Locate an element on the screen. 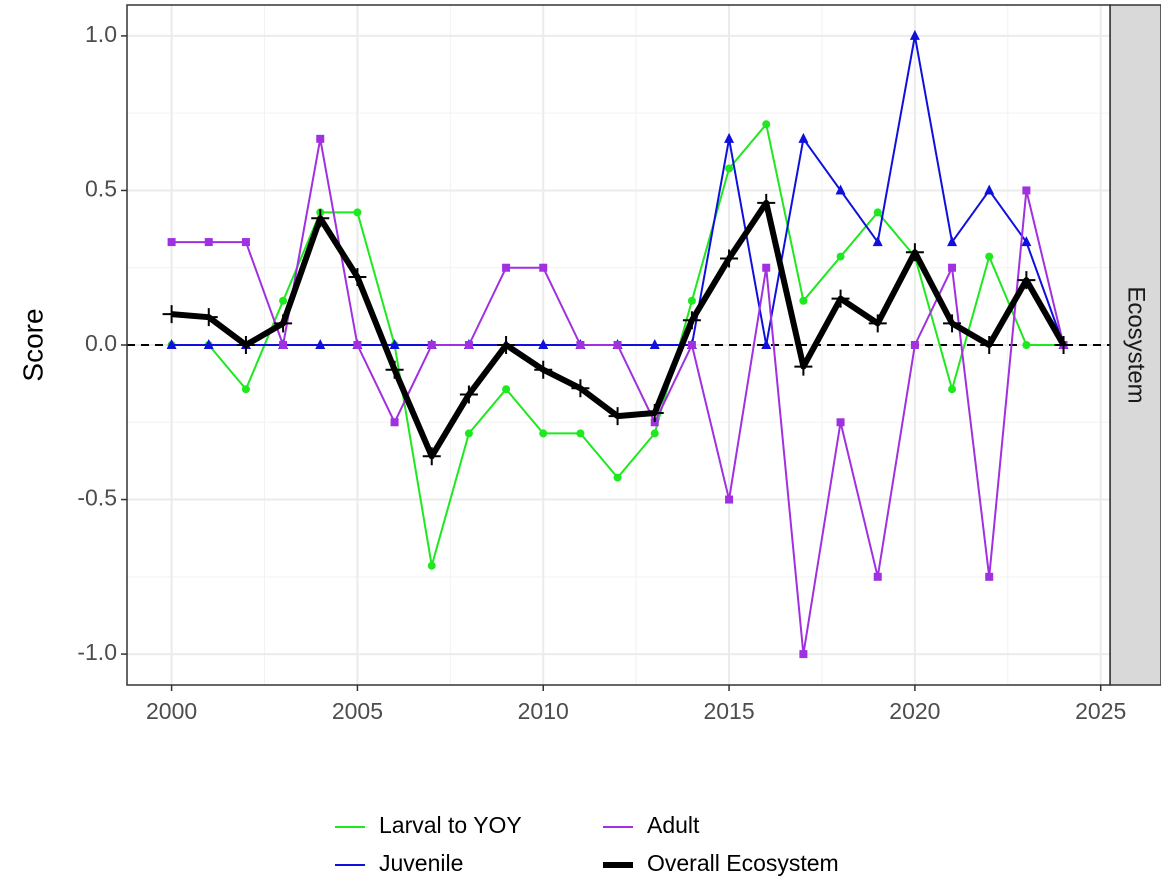  legend-label: Larval to YOY is located at coordinates (450, 825).